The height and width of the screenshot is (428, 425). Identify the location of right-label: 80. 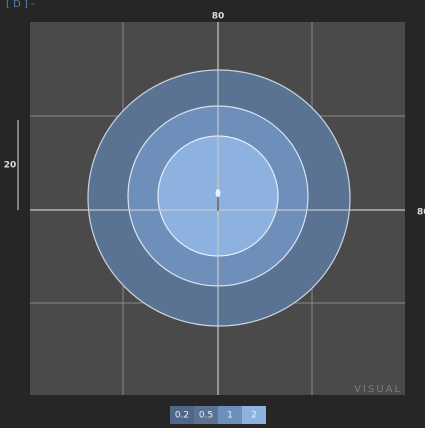
(421, 213).